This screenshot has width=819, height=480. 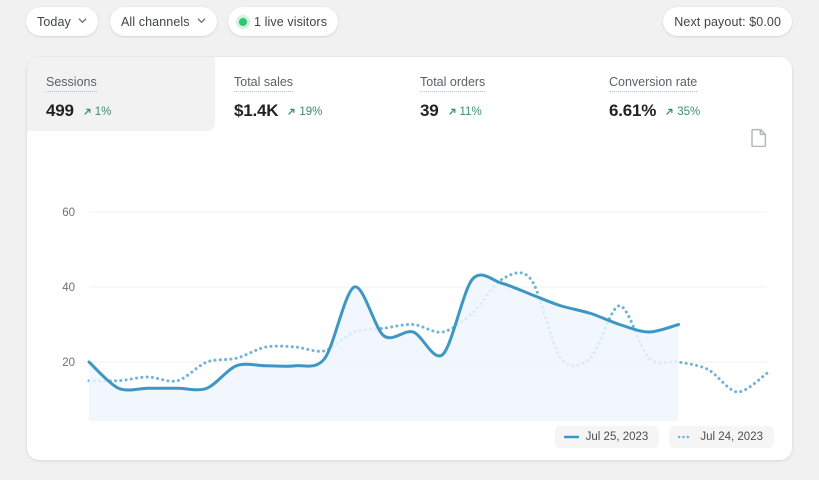 I want to click on metric-label: Total sales, so click(x=264, y=83).